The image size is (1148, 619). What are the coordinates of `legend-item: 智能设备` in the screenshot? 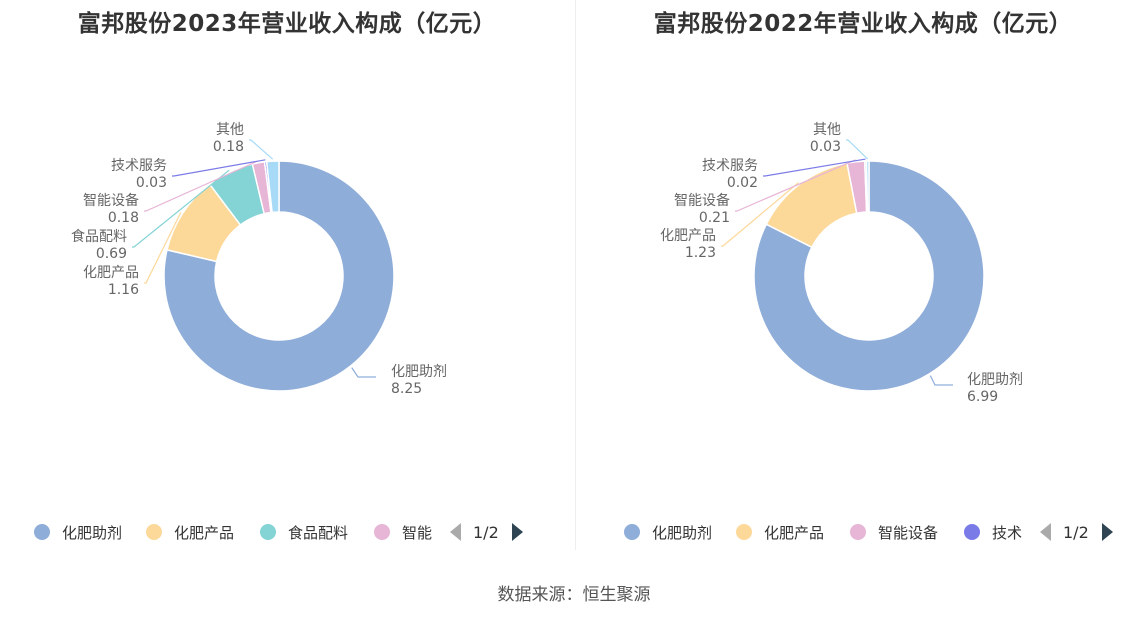 It's located at (894, 532).